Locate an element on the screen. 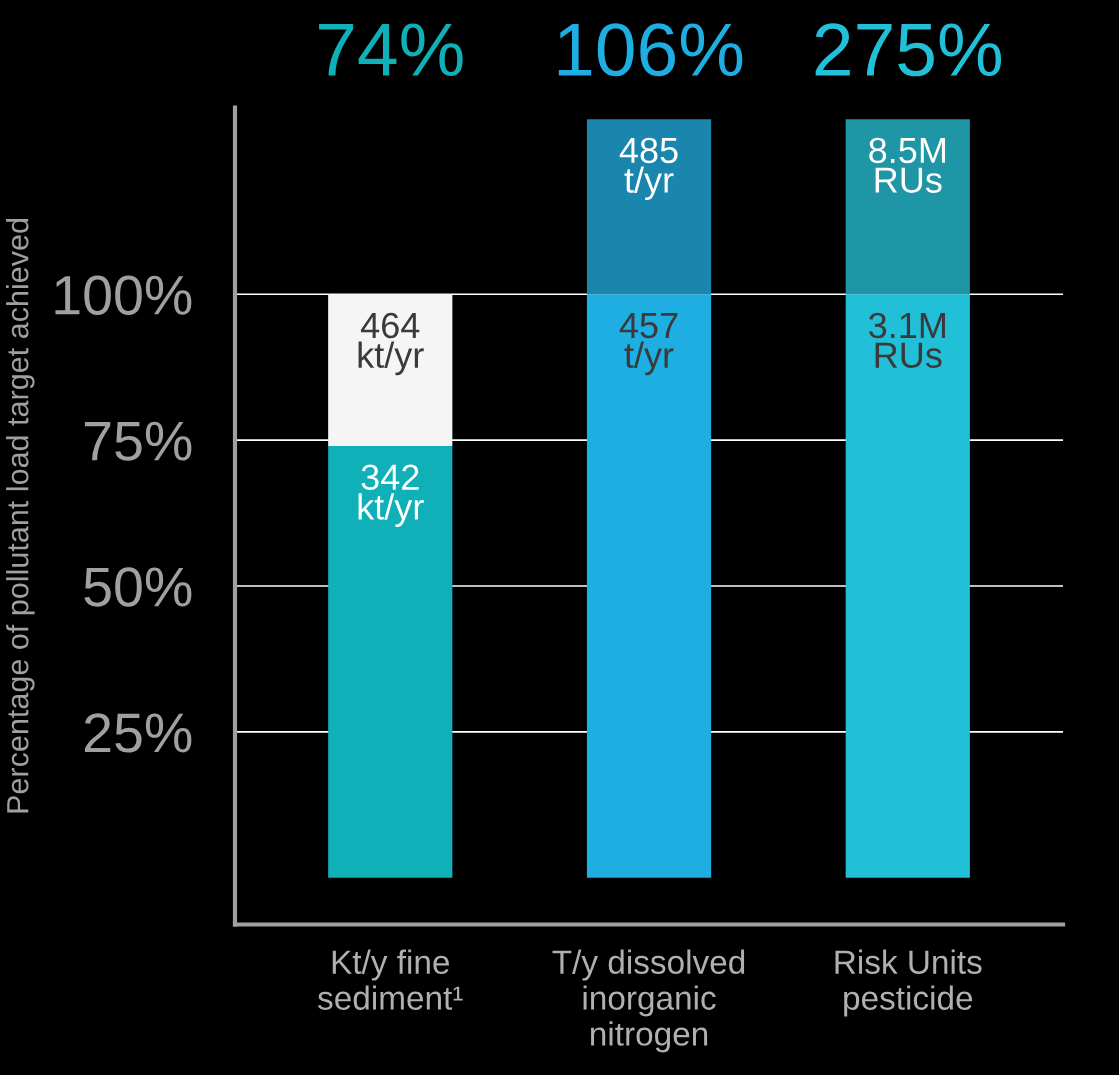 This screenshot has width=1119, height=1075. y-tick-label: 100% is located at coordinates (123, 295).